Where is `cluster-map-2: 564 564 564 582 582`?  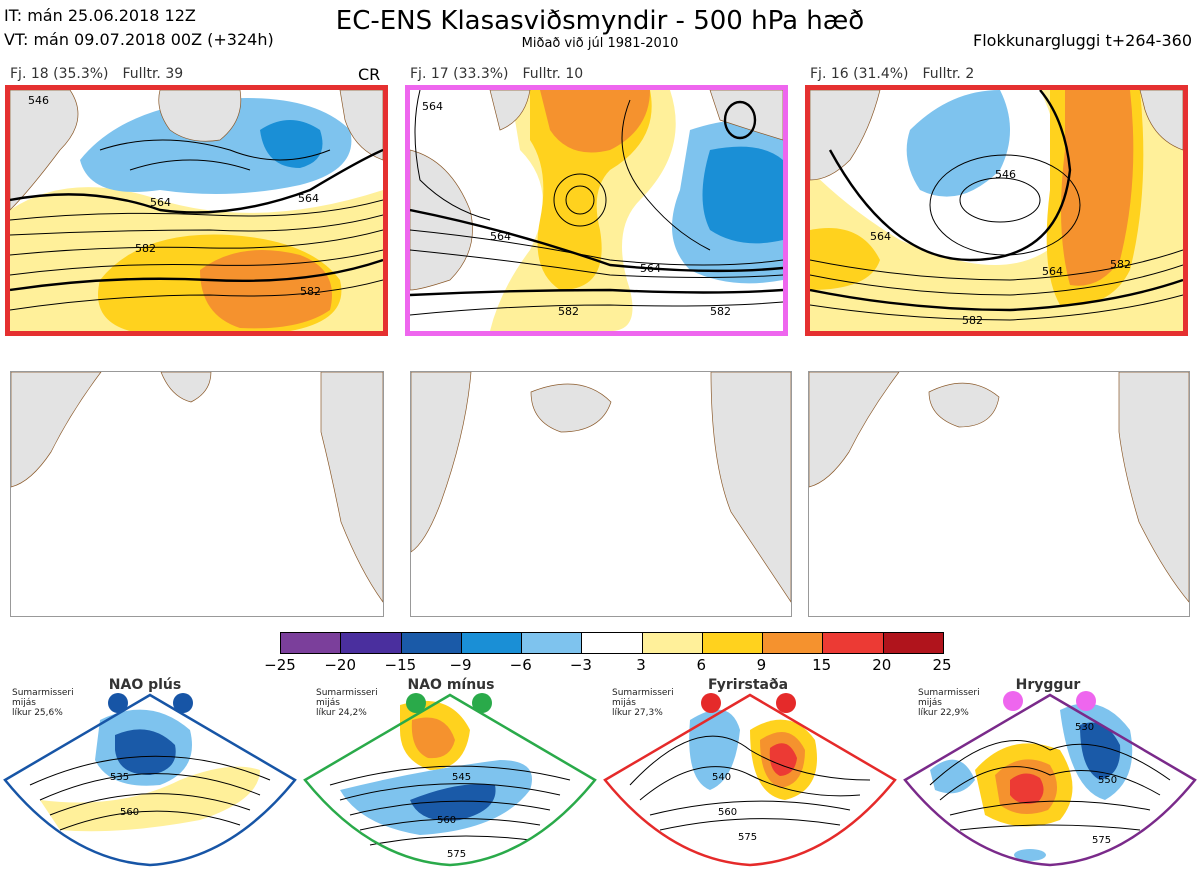
cluster-map-2: 564 564 564 582 582 is located at coordinates (596, 210).